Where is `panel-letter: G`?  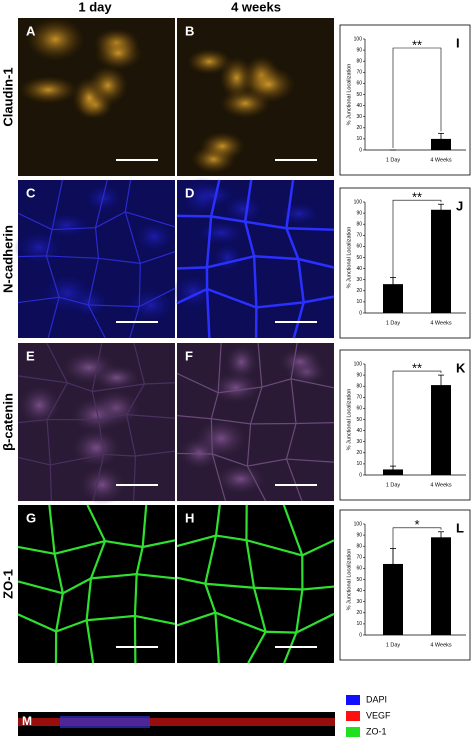 panel-letter: G is located at coordinates (31, 517).